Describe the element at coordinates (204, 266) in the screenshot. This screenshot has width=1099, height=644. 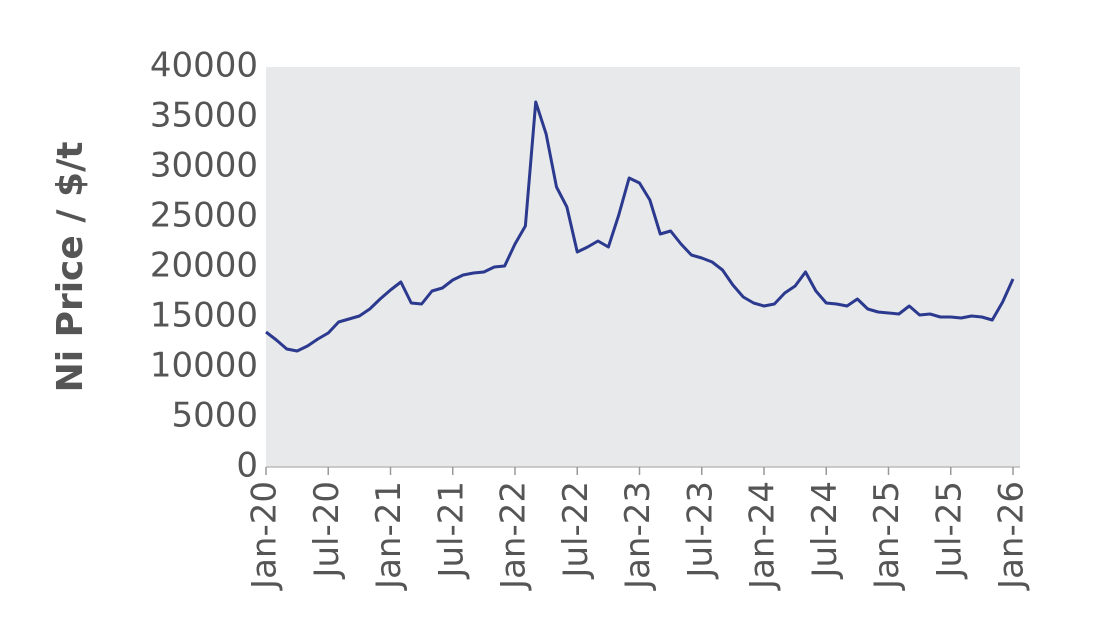
I see `y-tick-label: 20000` at that location.